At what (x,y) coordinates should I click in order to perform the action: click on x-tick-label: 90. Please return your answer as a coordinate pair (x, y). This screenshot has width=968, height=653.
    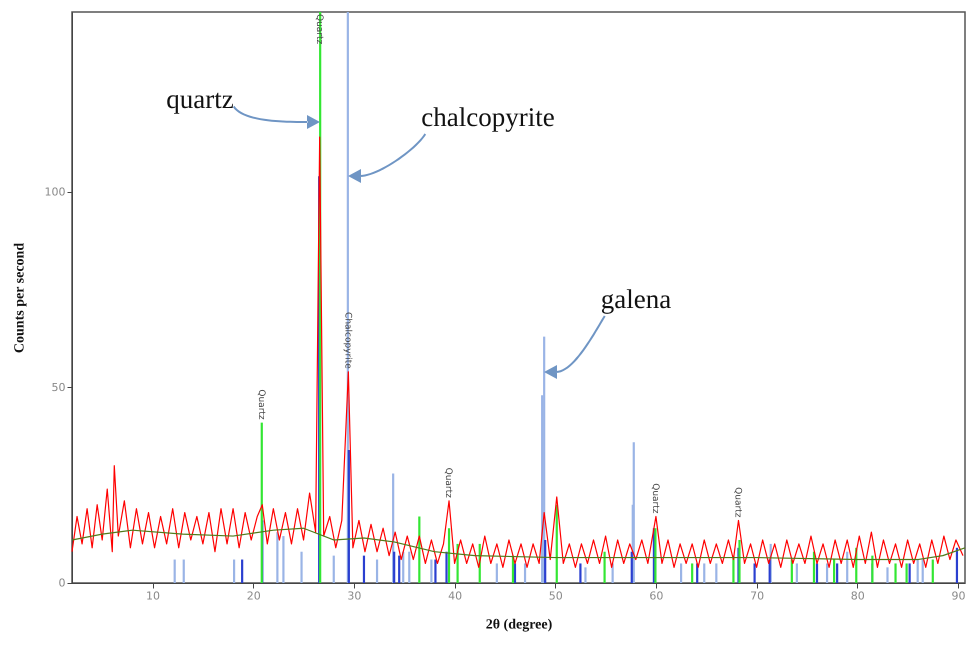
    Looking at the image, I should click on (958, 596).